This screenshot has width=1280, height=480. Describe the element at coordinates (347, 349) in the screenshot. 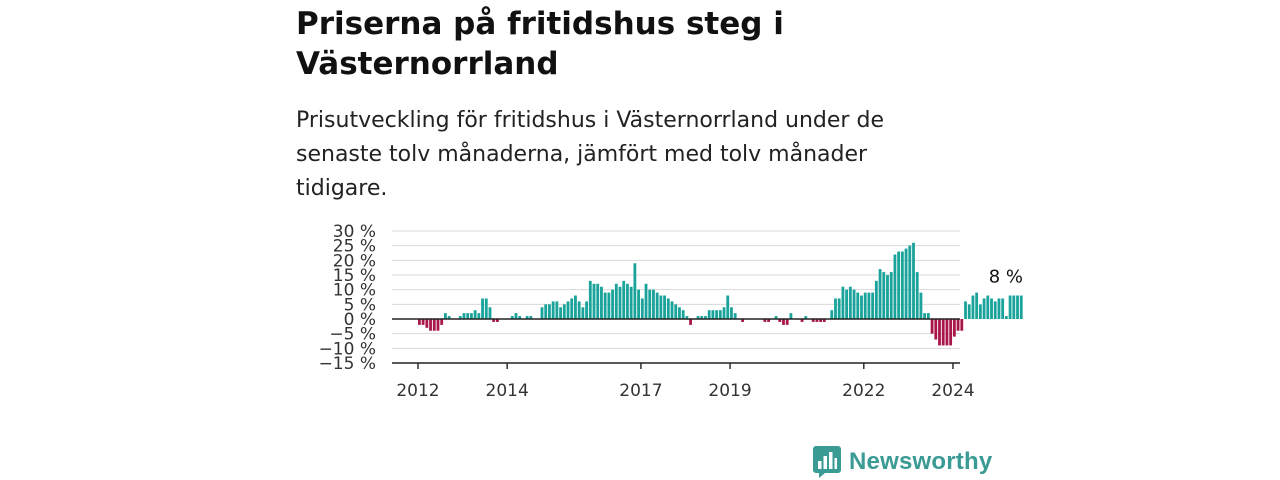

I see `y-tick-label: −10 %` at that location.